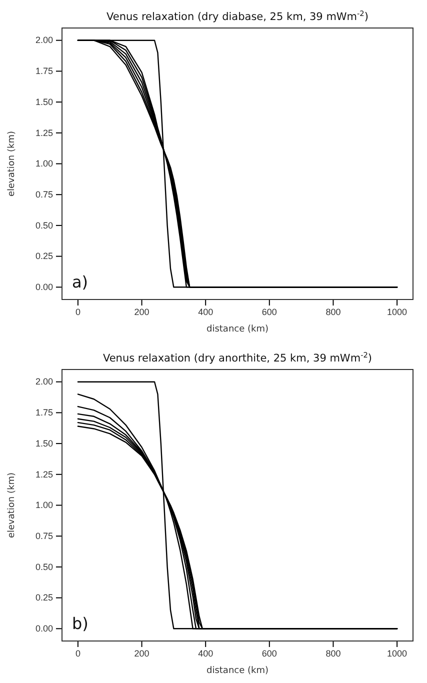  Describe the element at coordinates (237, 357) in the screenshot. I see `chart-title: Venus relaxation (dry anorthite, 25 km, 39 mWm$^{-2}$)` at that location.